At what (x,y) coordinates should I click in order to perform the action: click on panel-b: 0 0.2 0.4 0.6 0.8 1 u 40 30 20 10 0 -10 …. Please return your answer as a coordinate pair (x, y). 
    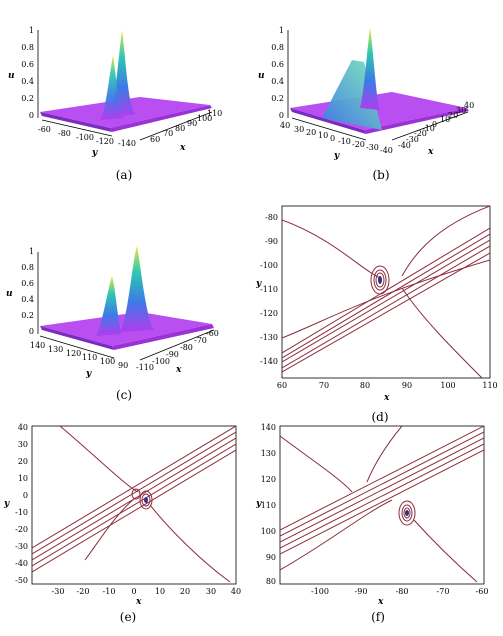
    Looking at the image, I should click on (377, 95).